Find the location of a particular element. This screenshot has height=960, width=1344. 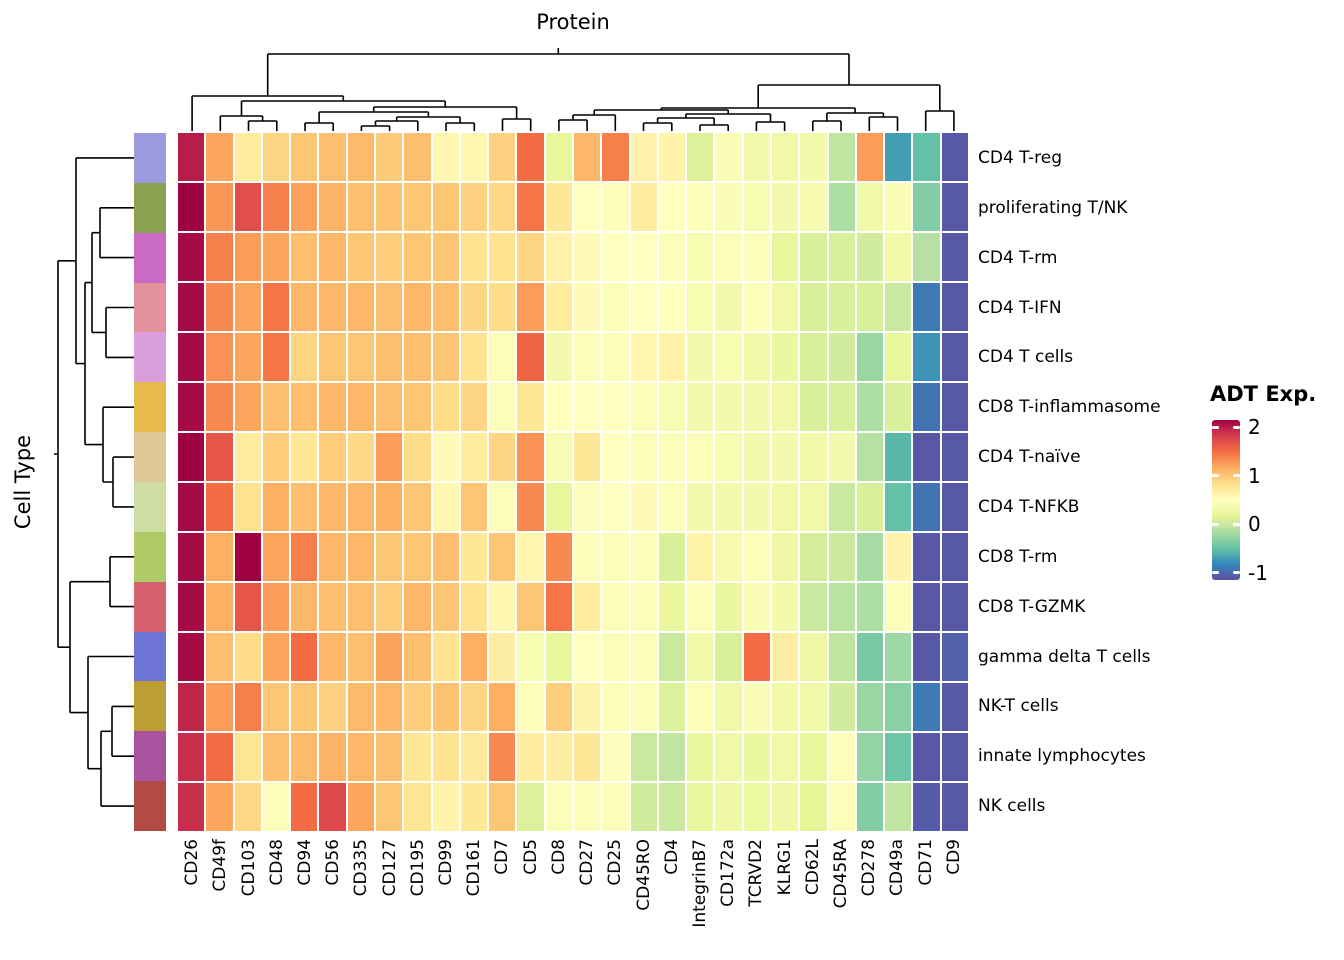

column-label: CD7 is located at coordinates (502, 857).